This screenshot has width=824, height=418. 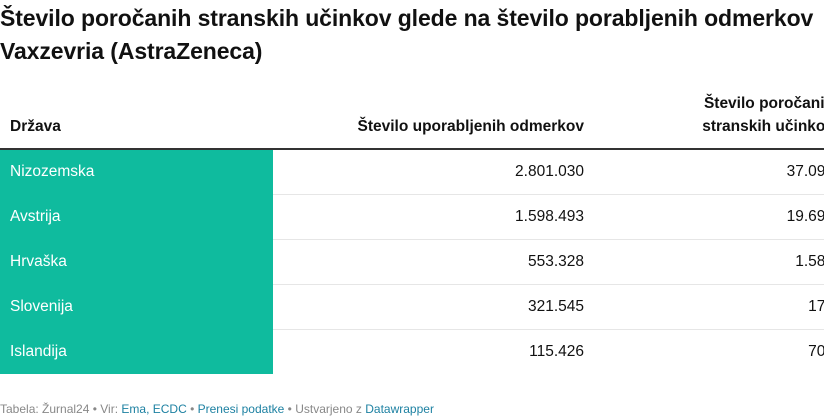 I want to click on doses-cell: 115.426, so click(x=556, y=351).